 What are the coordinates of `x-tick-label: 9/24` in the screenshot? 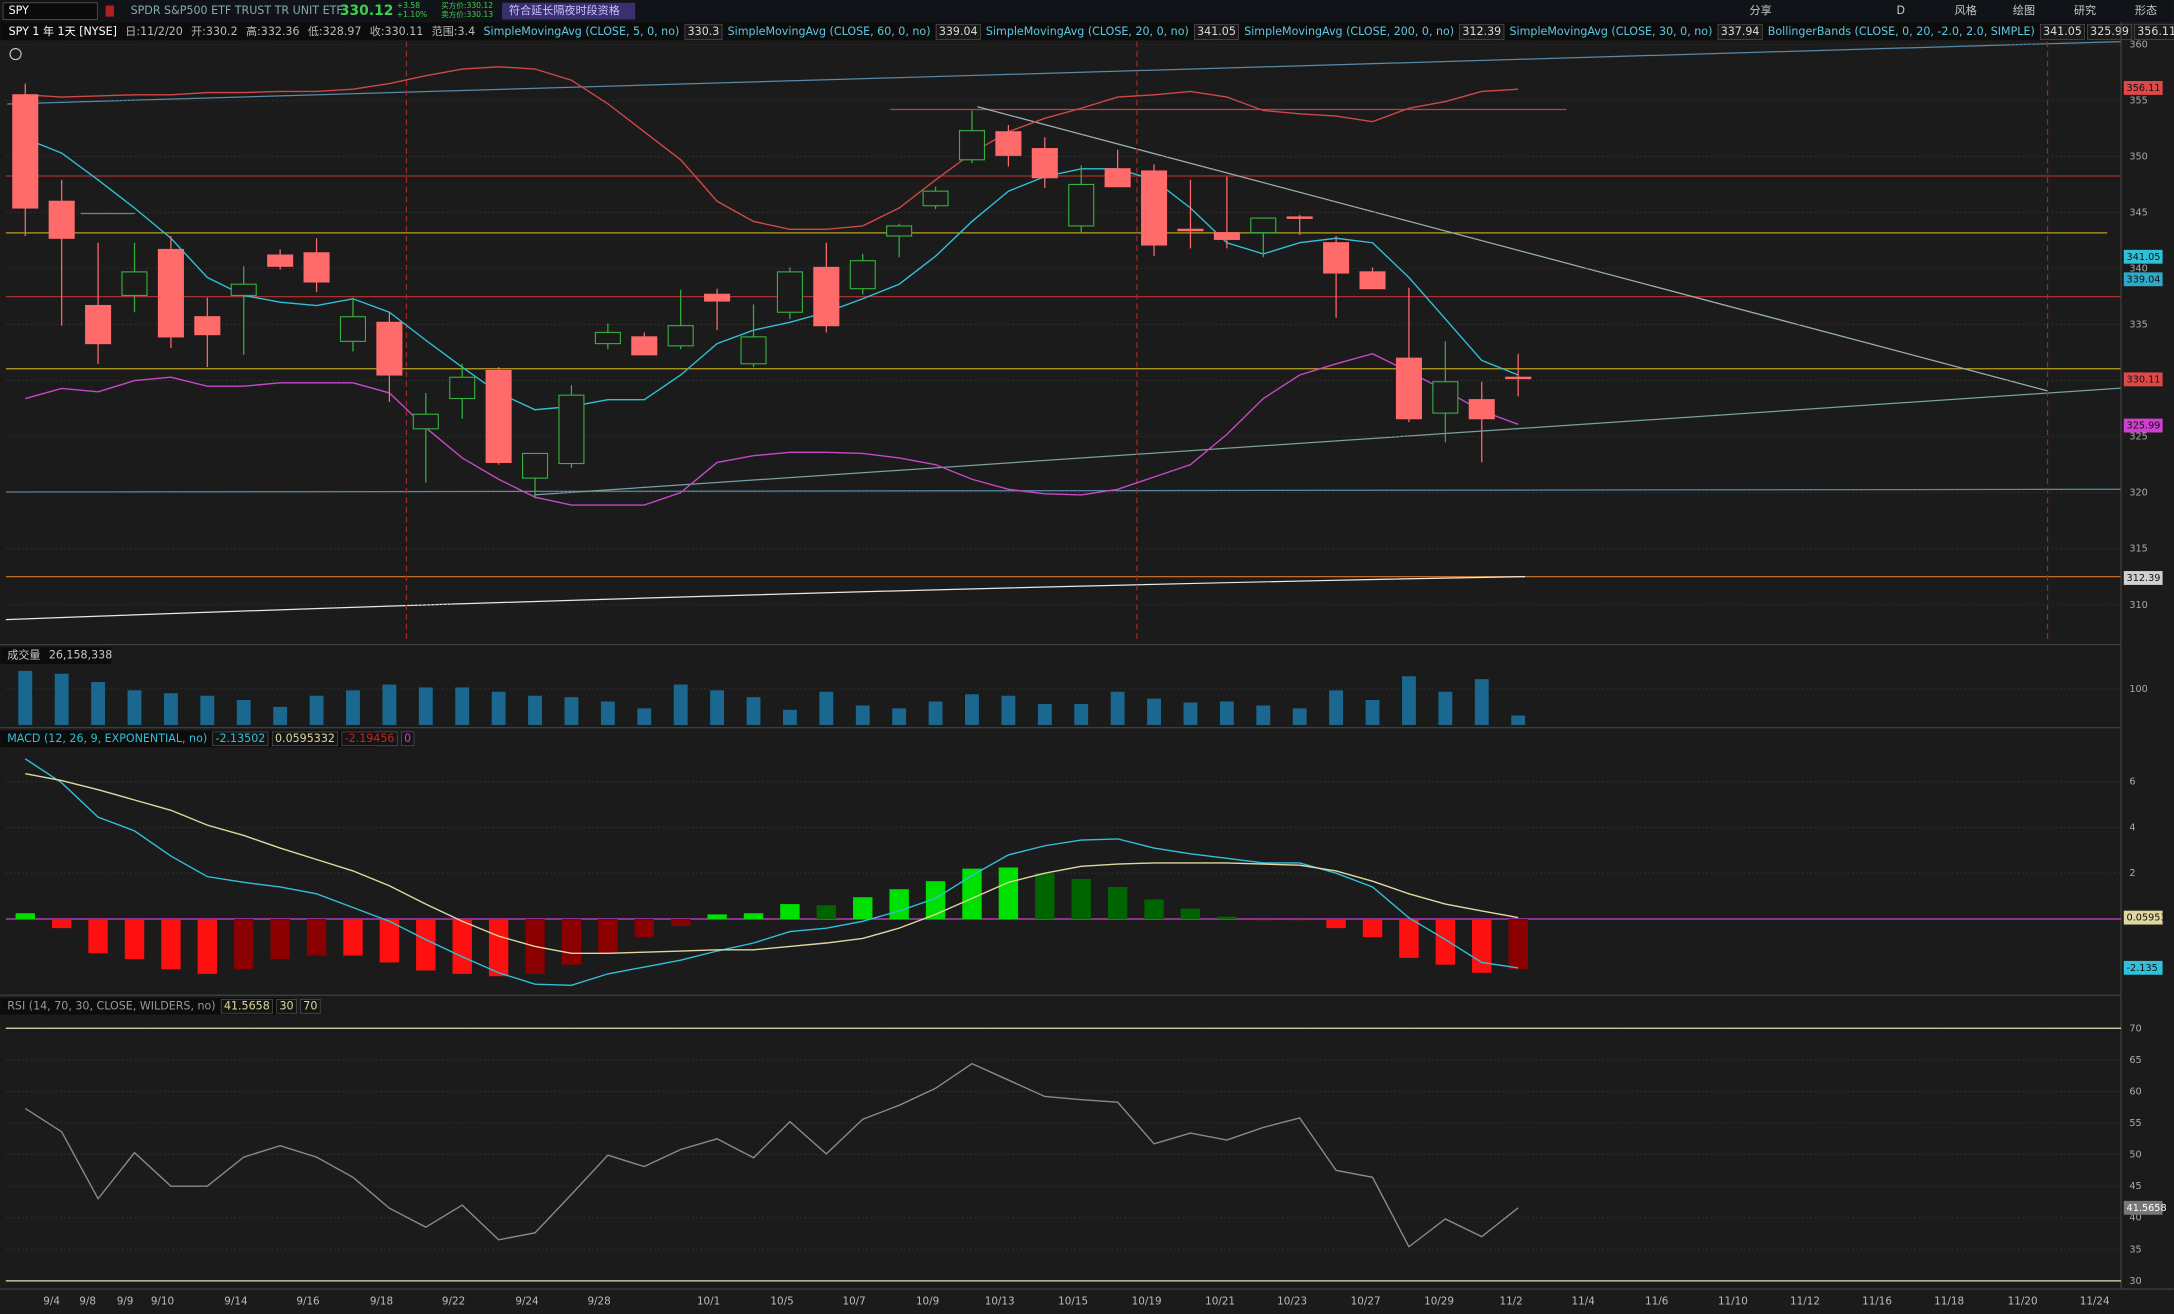 It's located at (527, 1302).